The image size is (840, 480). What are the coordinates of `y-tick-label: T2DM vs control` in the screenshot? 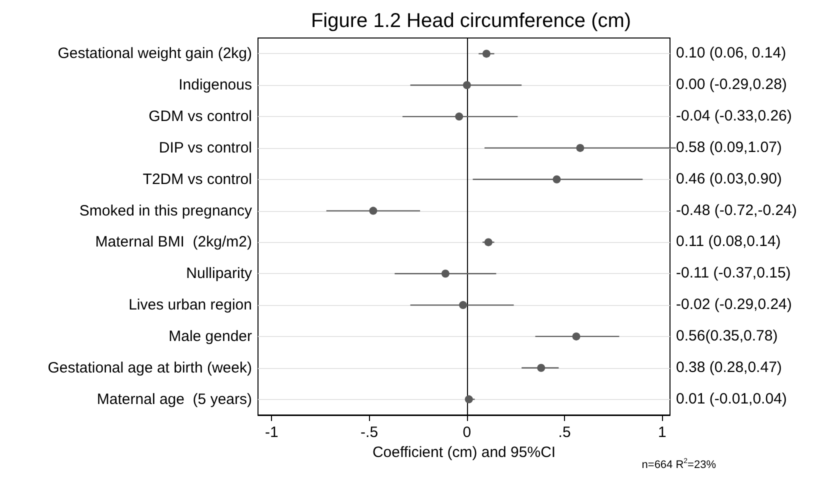 It's located at (197, 179).